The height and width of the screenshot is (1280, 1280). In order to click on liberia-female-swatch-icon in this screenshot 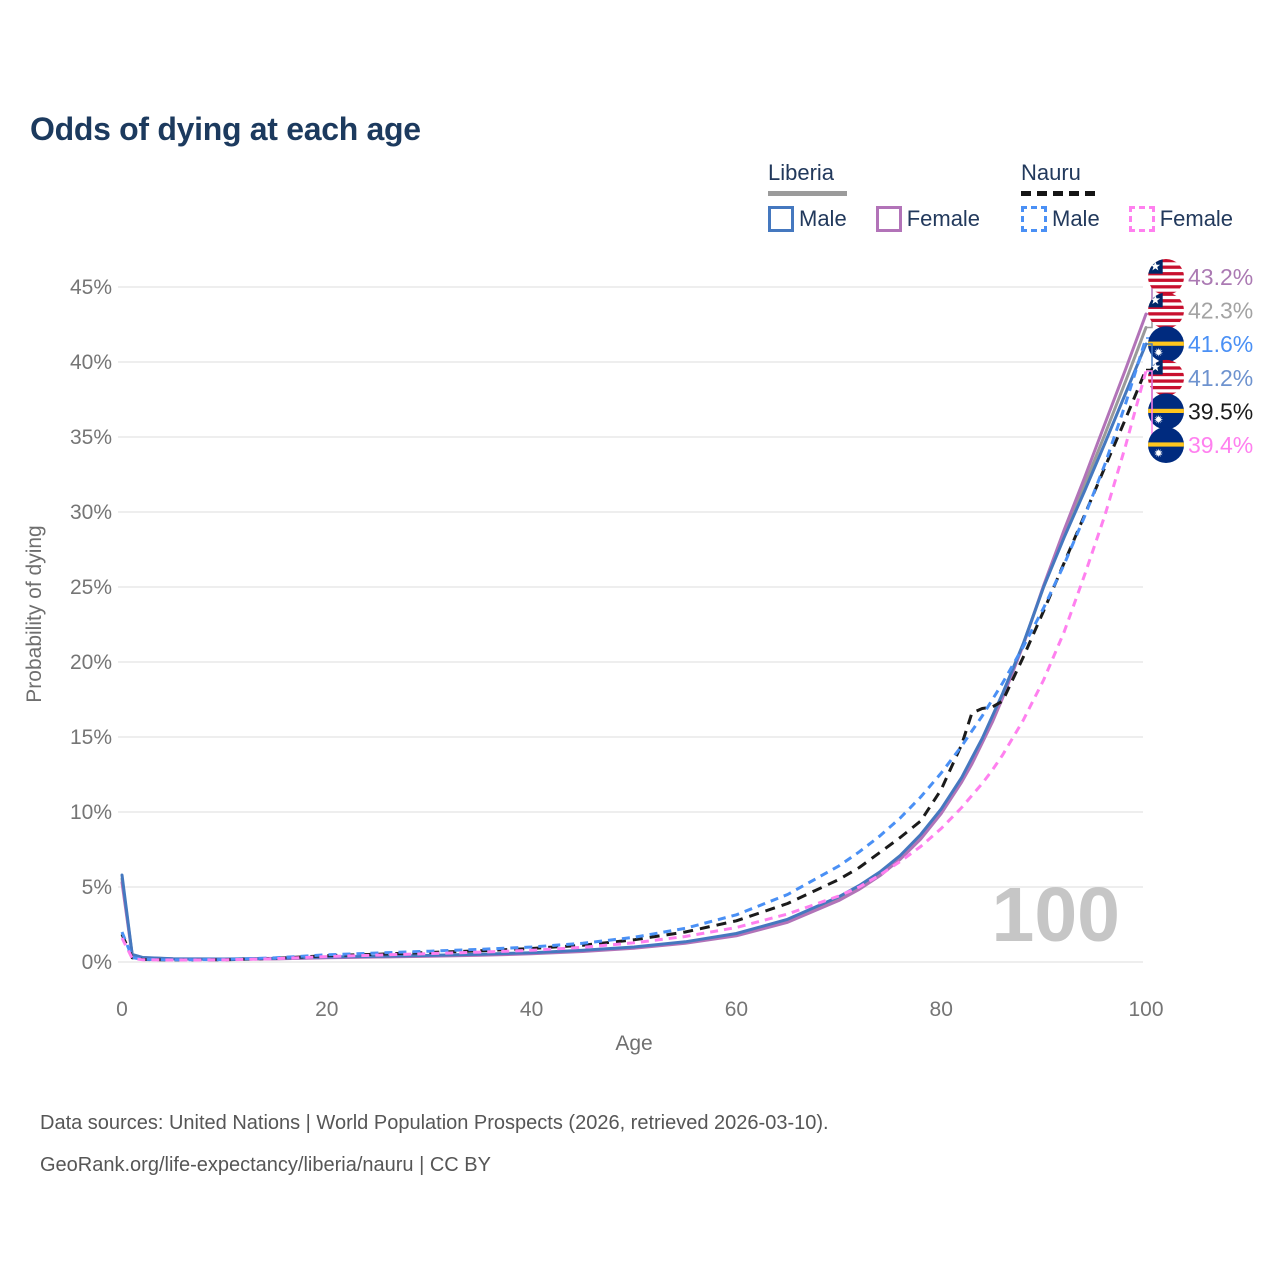, I will do `click(888, 219)`.